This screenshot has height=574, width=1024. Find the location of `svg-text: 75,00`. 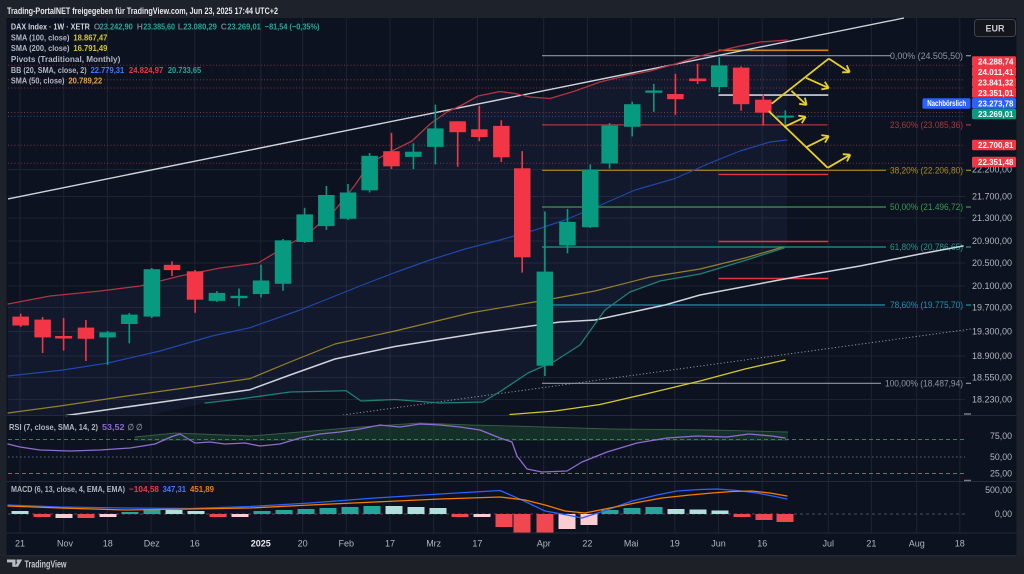

svg-text: 75,00 is located at coordinates (1001, 436).